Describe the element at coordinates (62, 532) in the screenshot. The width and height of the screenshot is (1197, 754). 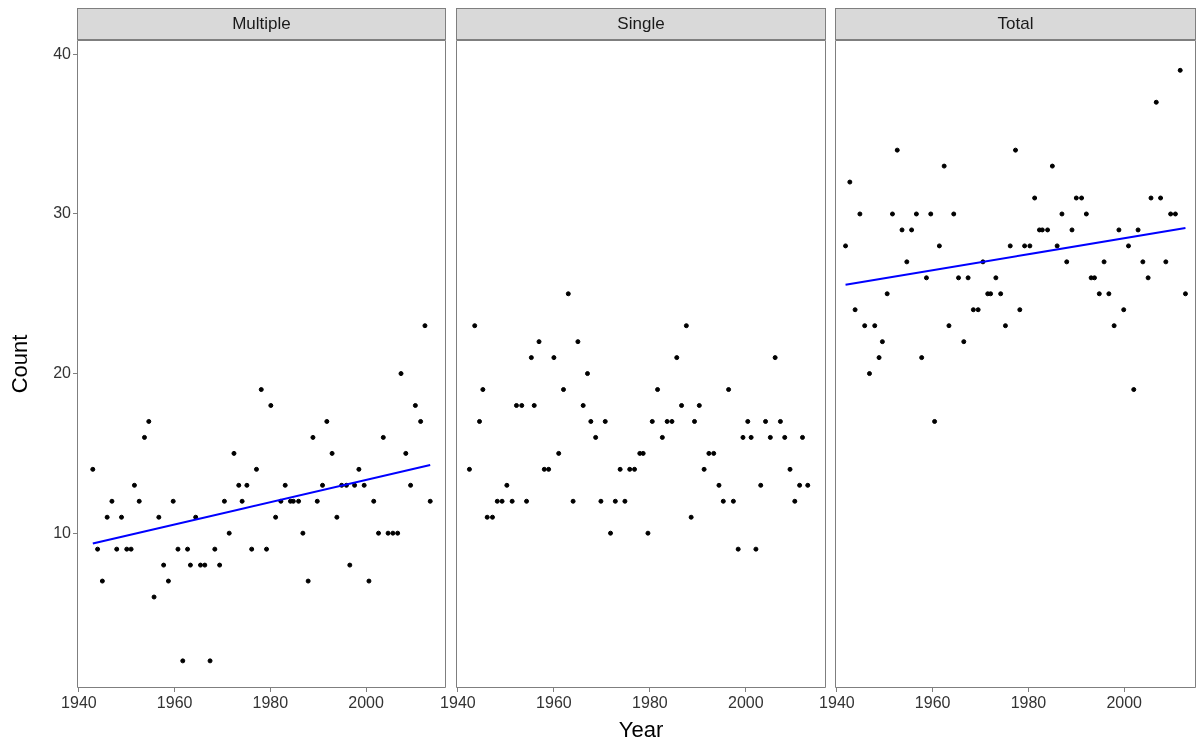
I see `y-tick-label: 10` at that location.